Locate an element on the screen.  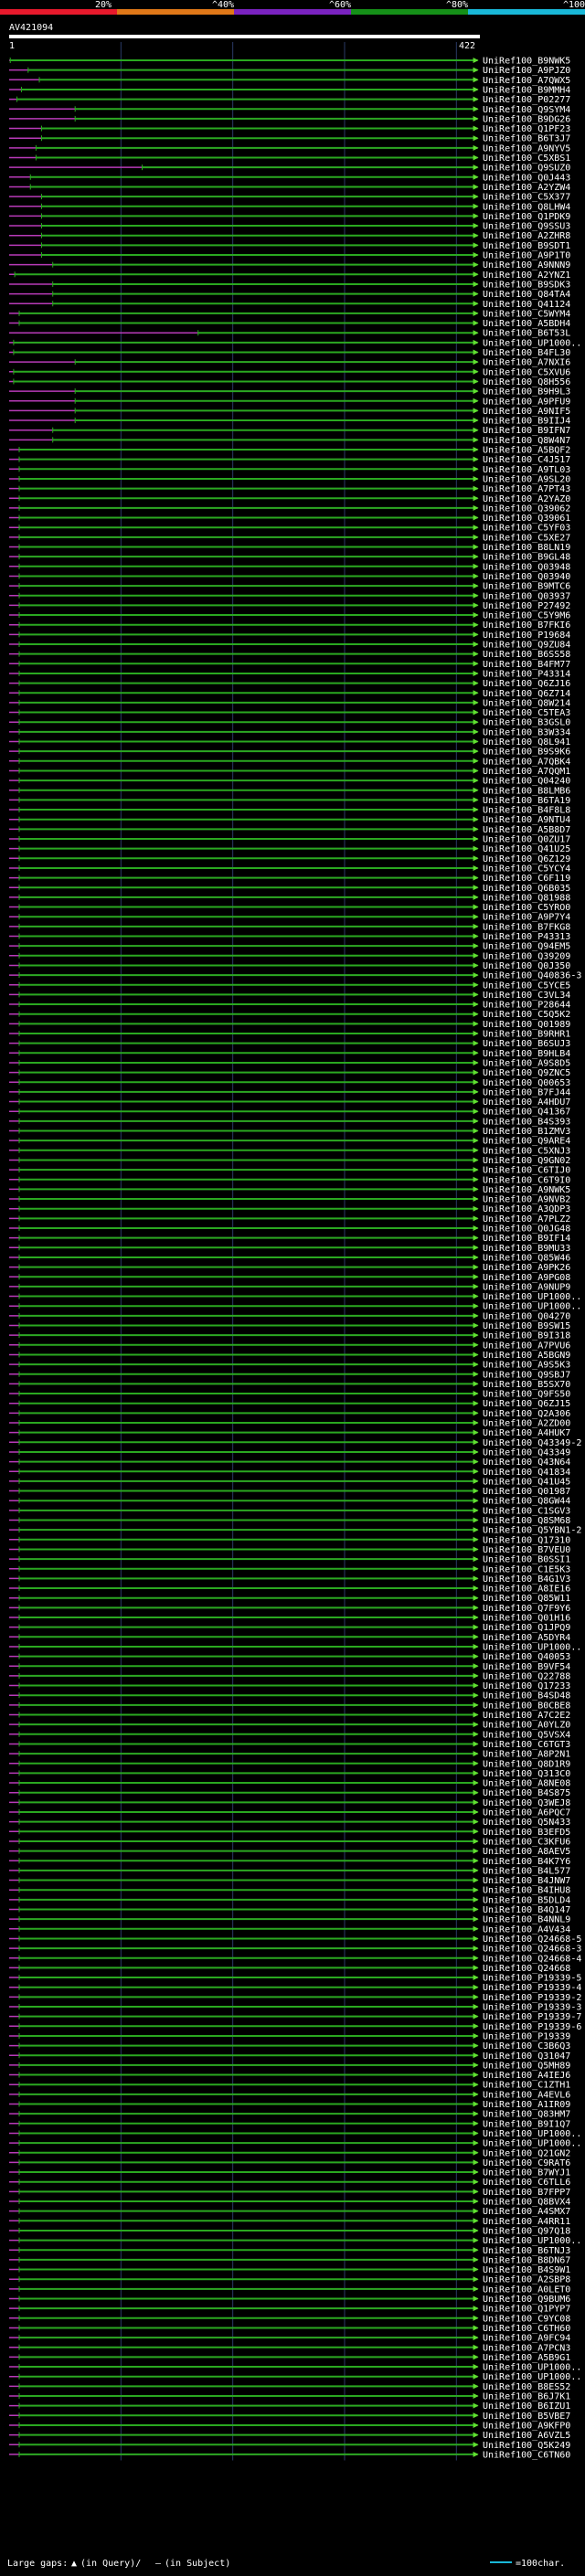
hit-row: UniRef100_Q85W46 is located at coordinates (289, 1258).